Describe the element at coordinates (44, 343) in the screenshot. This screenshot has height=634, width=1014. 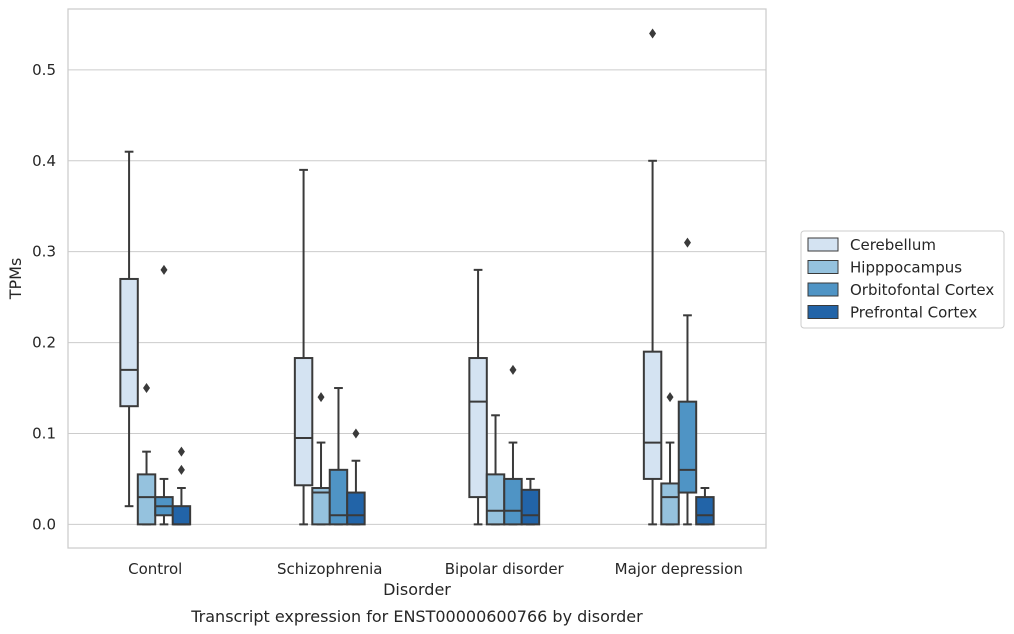
I see `y-tick-label: 0.2` at that location.